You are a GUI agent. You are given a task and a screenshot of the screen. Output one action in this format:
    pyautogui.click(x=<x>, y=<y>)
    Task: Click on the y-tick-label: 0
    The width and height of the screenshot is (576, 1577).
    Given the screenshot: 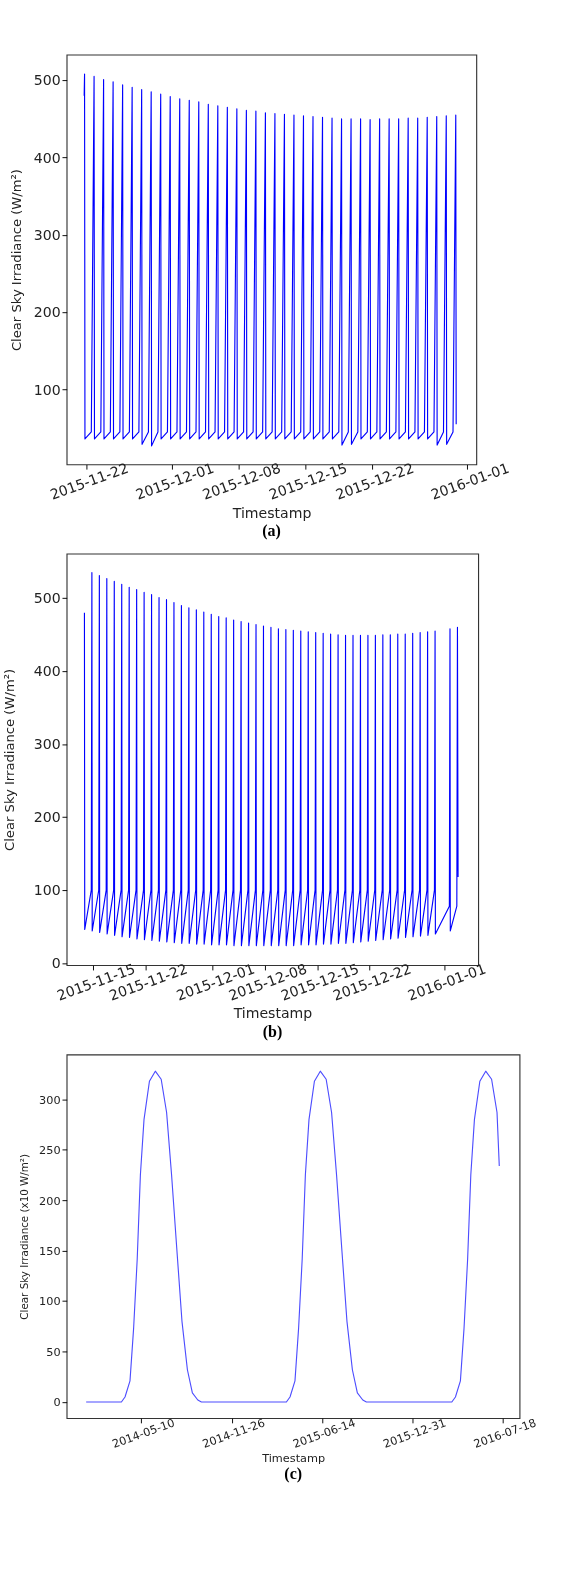 What is the action you would take?
    pyautogui.click(x=57, y=1403)
    